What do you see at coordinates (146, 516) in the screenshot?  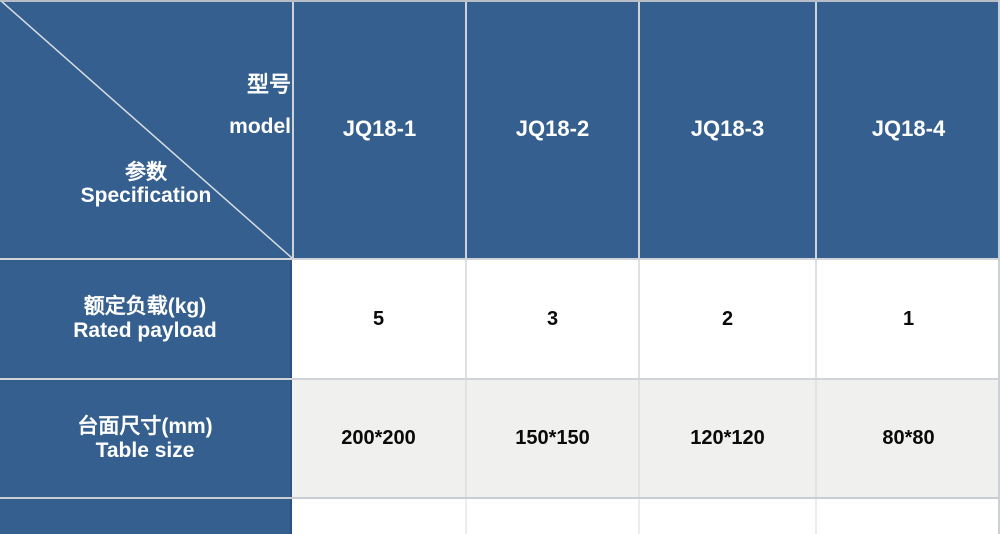 I see `row-label-partial` at bounding box center [146, 516].